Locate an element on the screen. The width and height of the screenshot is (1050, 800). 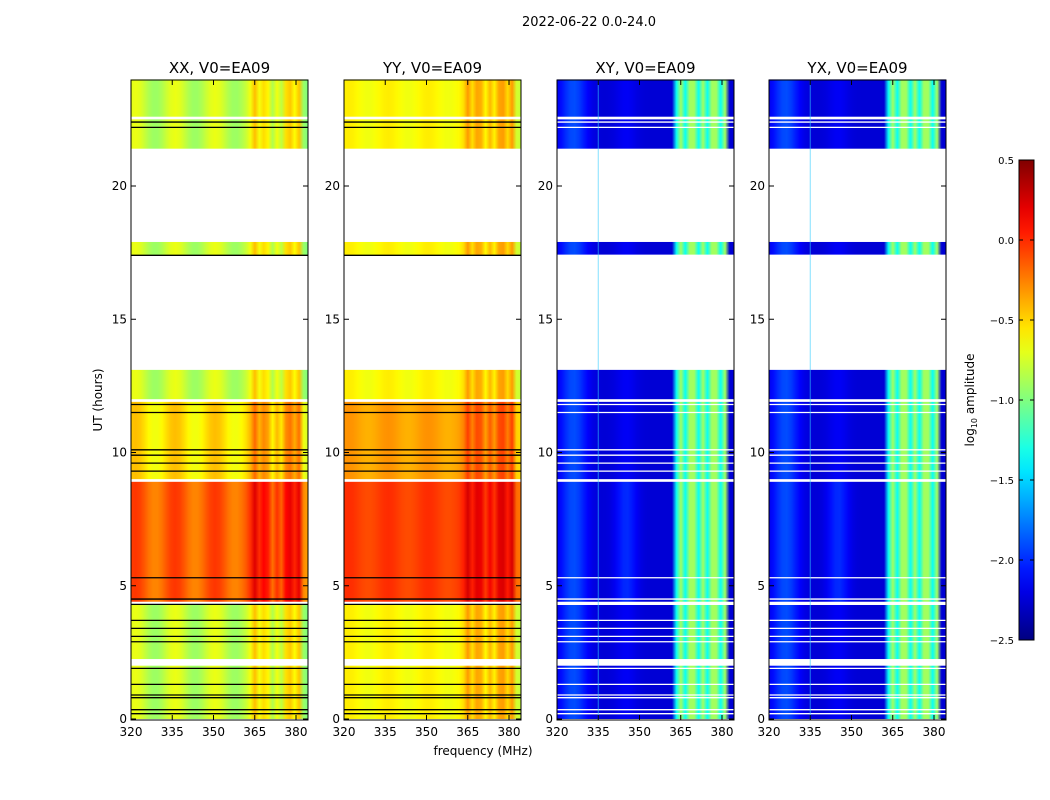
colorbar-tick-label: −1.0 is located at coordinates (1002, 401).